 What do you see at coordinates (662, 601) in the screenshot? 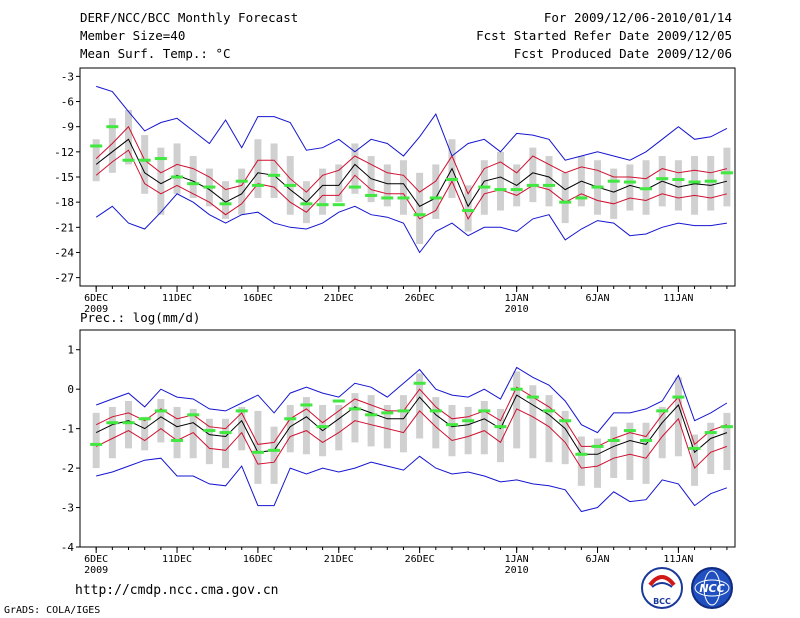
I see `bcc-logo-text: BCC` at bounding box center [662, 601].